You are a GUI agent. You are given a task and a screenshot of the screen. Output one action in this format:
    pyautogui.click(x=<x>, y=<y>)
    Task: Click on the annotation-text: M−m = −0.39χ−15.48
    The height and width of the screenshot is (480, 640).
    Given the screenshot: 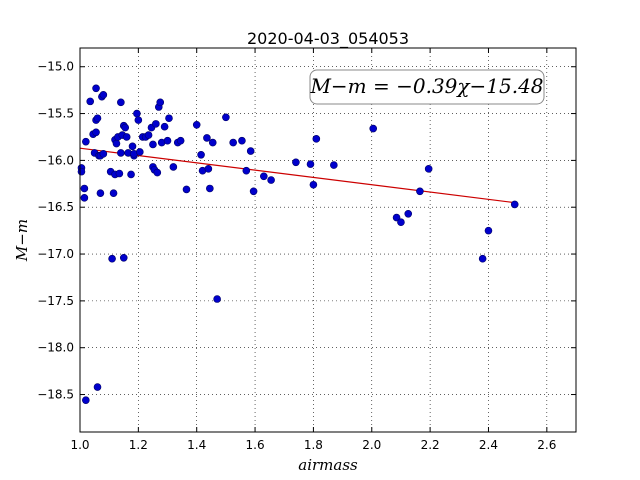 What is the action you would take?
    pyautogui.click(x=426, y=86)
    